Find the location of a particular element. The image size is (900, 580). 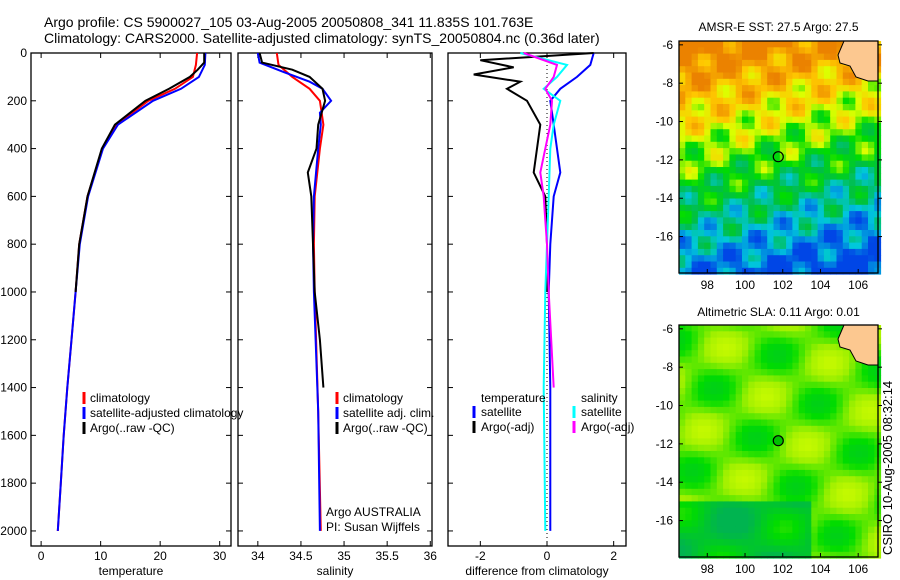

y-tick-label: 1600 is located at coordinates (13, 435).